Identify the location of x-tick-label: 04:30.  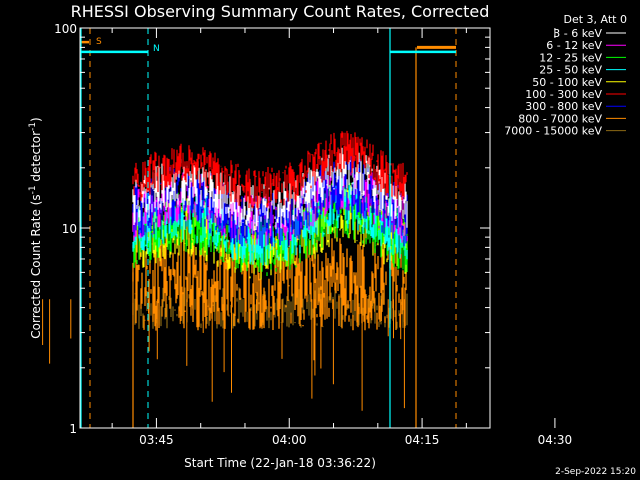
(555, 440).